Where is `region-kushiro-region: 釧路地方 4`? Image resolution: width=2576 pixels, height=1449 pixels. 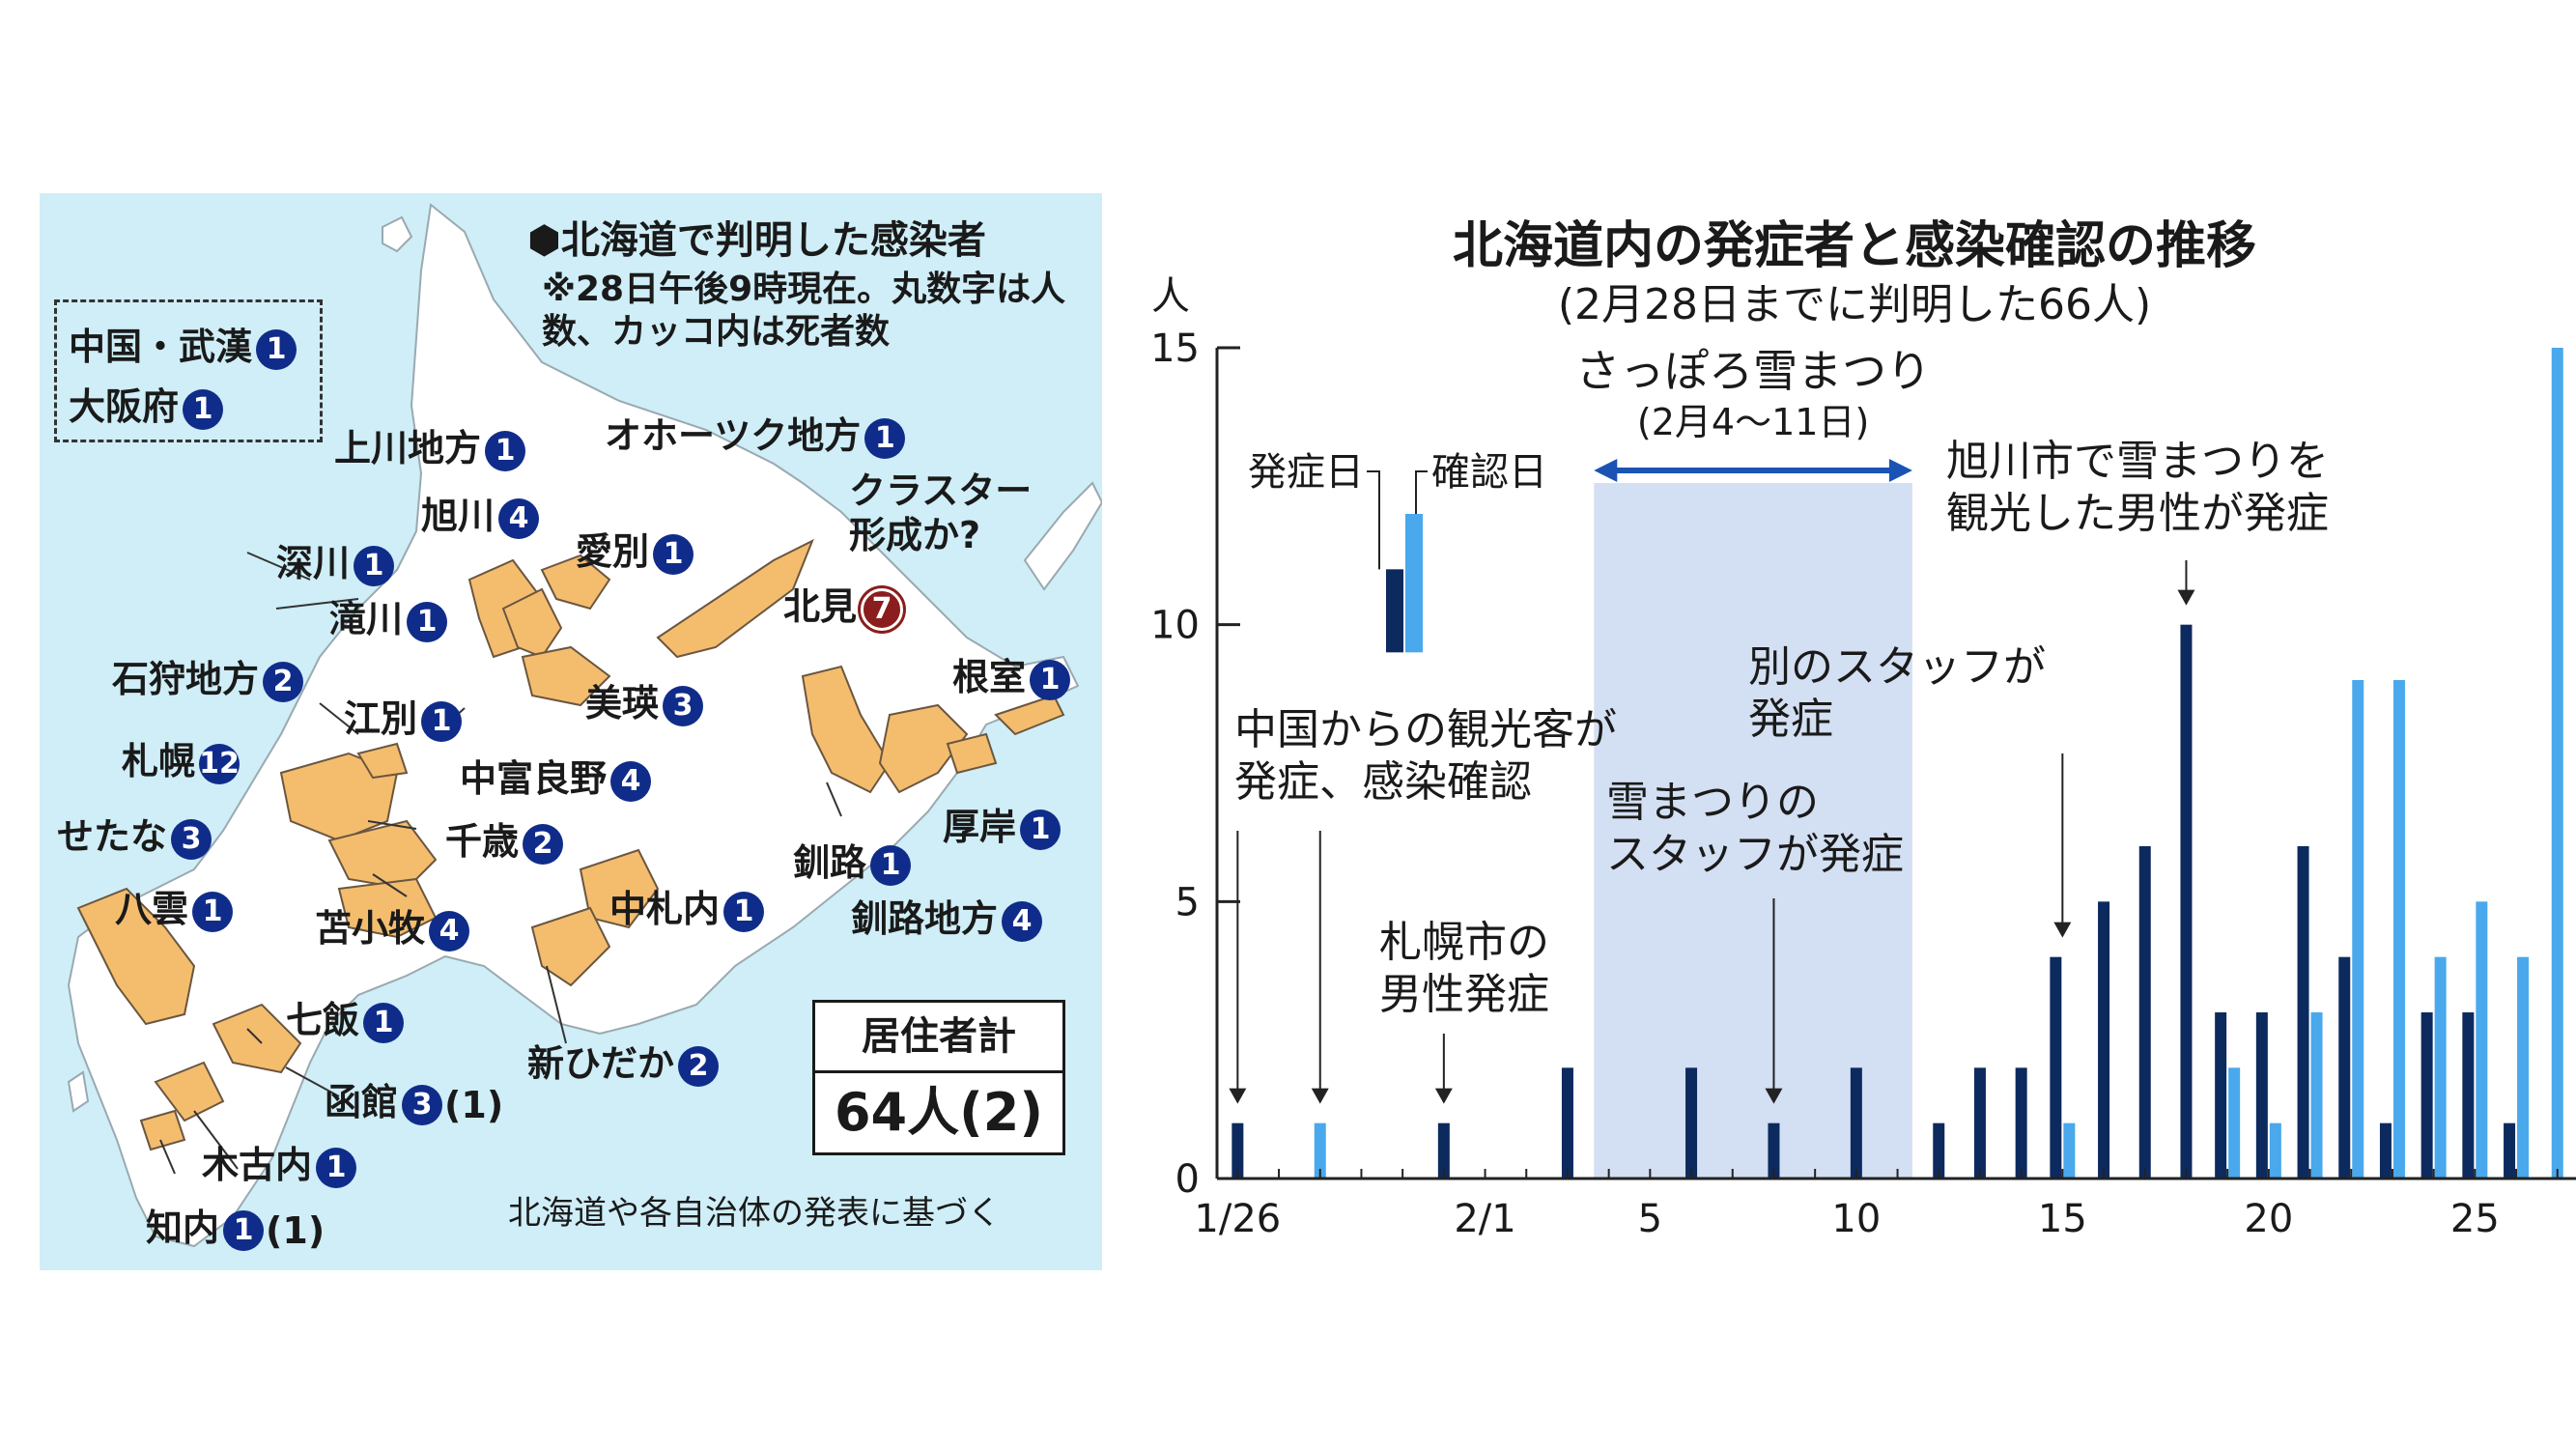
region-kushiro-region: 釧路地方 4 is located at coordinates (947, 915).